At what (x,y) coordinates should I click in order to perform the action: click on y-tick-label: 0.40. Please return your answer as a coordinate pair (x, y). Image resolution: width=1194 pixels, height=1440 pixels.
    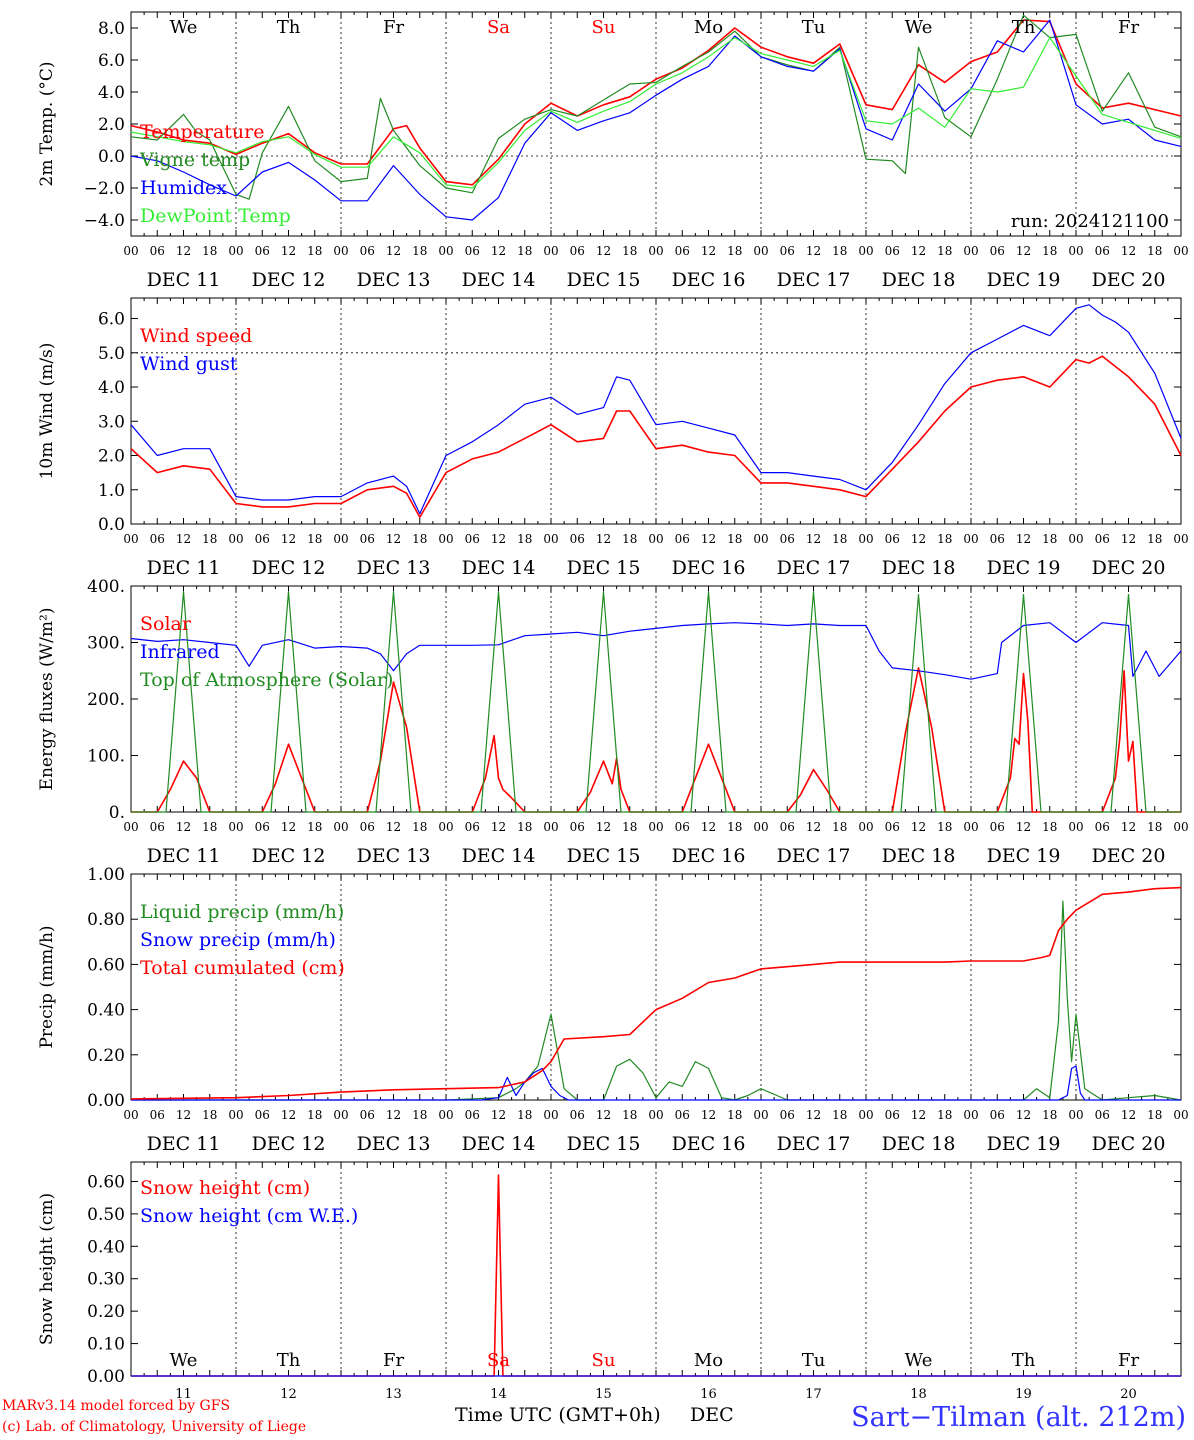
    Looking at the image, I should click on (106, 1247).